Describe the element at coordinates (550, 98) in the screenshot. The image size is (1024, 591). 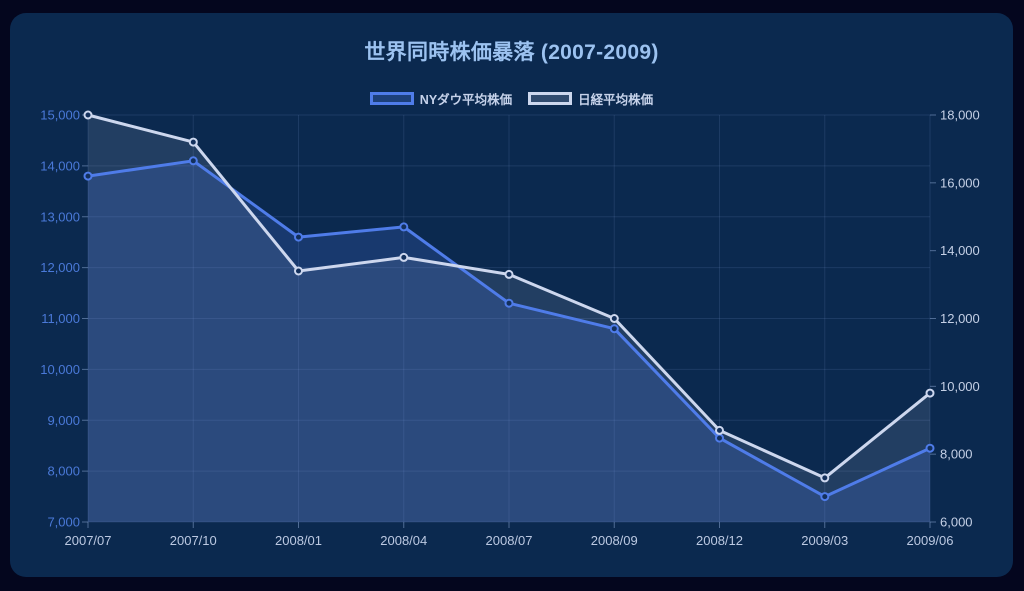
I see `legend-swatch-nikkei-icon` at that location.